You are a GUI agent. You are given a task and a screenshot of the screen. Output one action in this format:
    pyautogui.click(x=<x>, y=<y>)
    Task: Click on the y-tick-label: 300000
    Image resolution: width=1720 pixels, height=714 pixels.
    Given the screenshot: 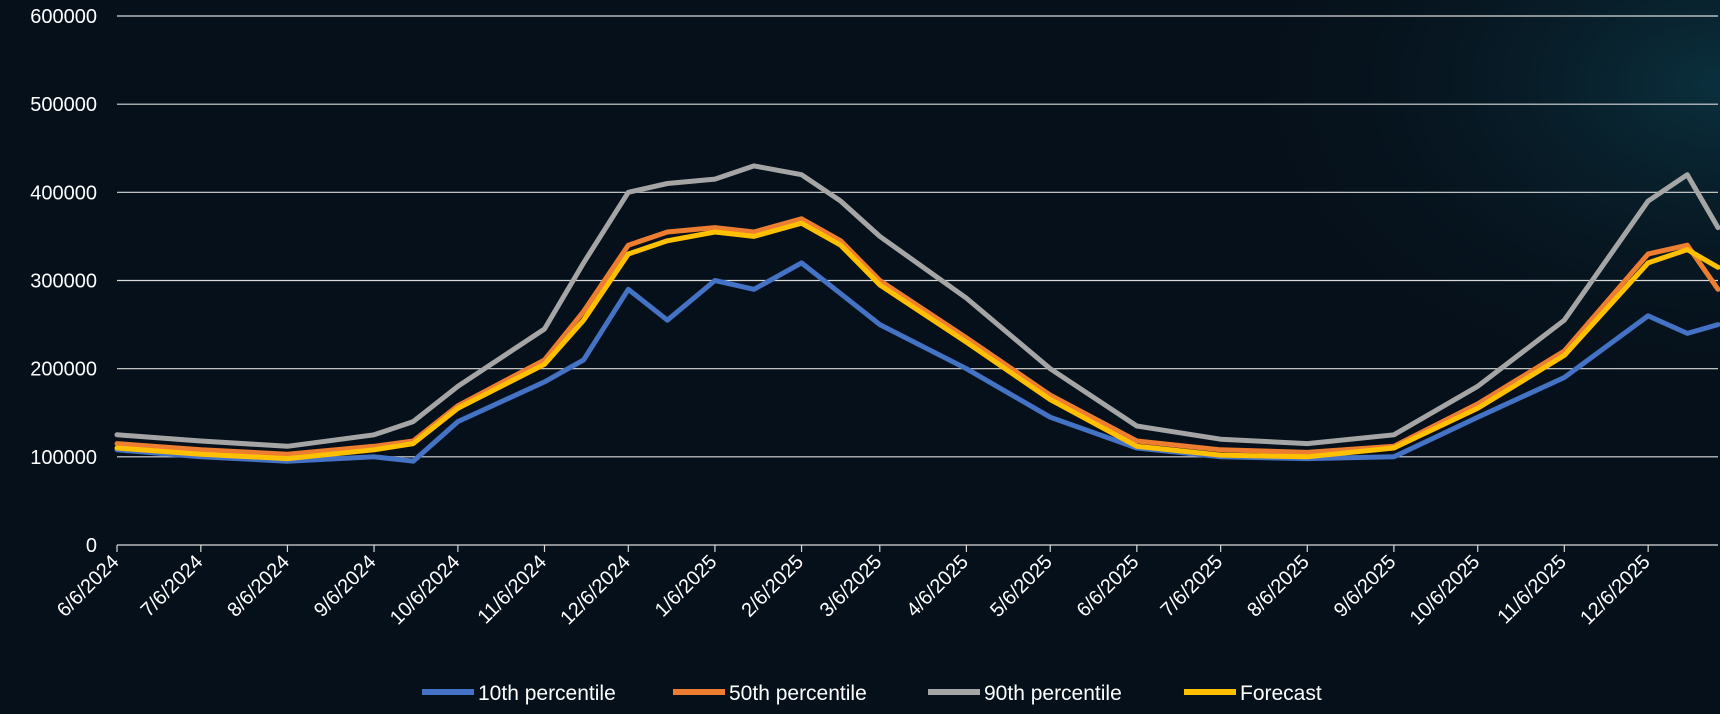 What is the action you would take?
    pyautogui.click(x=63, y=282)
    